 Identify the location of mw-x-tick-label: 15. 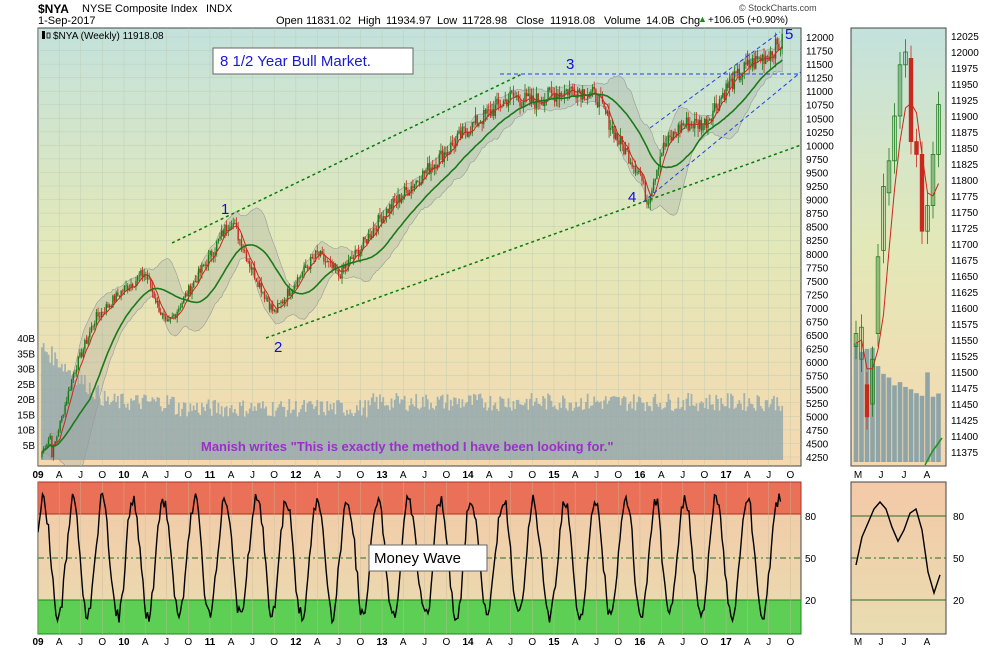
(554, 642).